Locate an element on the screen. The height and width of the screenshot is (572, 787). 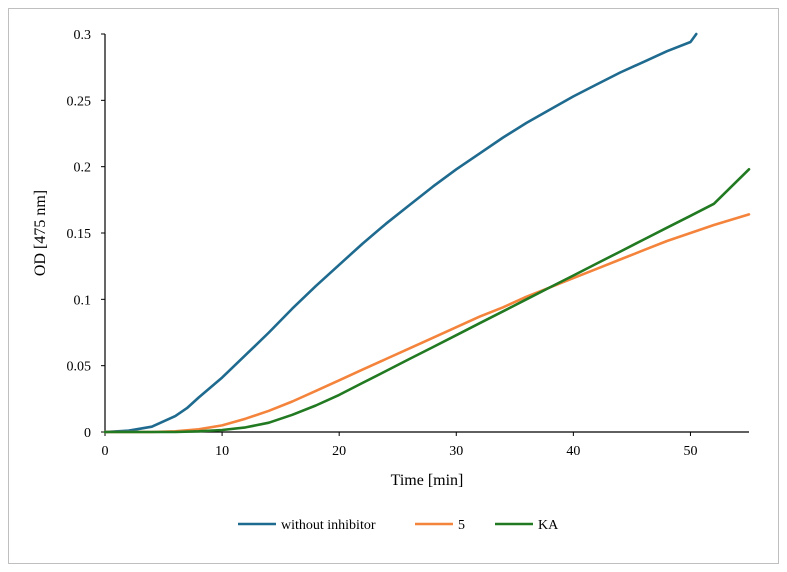
y-tick-label: 0.15 is located at coordinates (79, 234).